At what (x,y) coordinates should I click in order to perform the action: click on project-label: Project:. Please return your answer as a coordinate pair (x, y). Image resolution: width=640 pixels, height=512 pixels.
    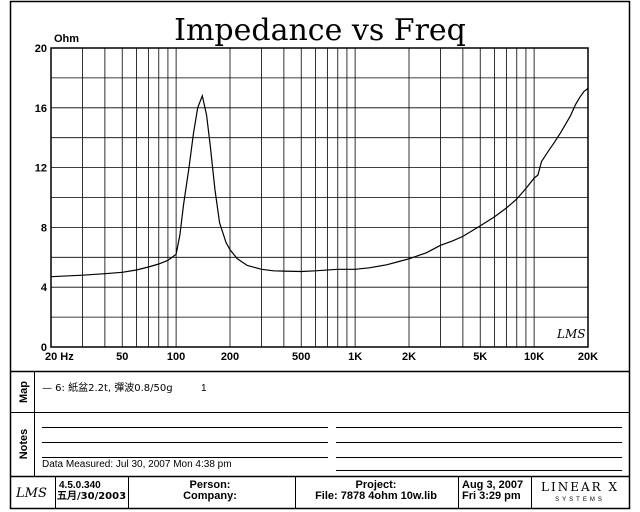
    Looking at the image, I should click on (376, 485).